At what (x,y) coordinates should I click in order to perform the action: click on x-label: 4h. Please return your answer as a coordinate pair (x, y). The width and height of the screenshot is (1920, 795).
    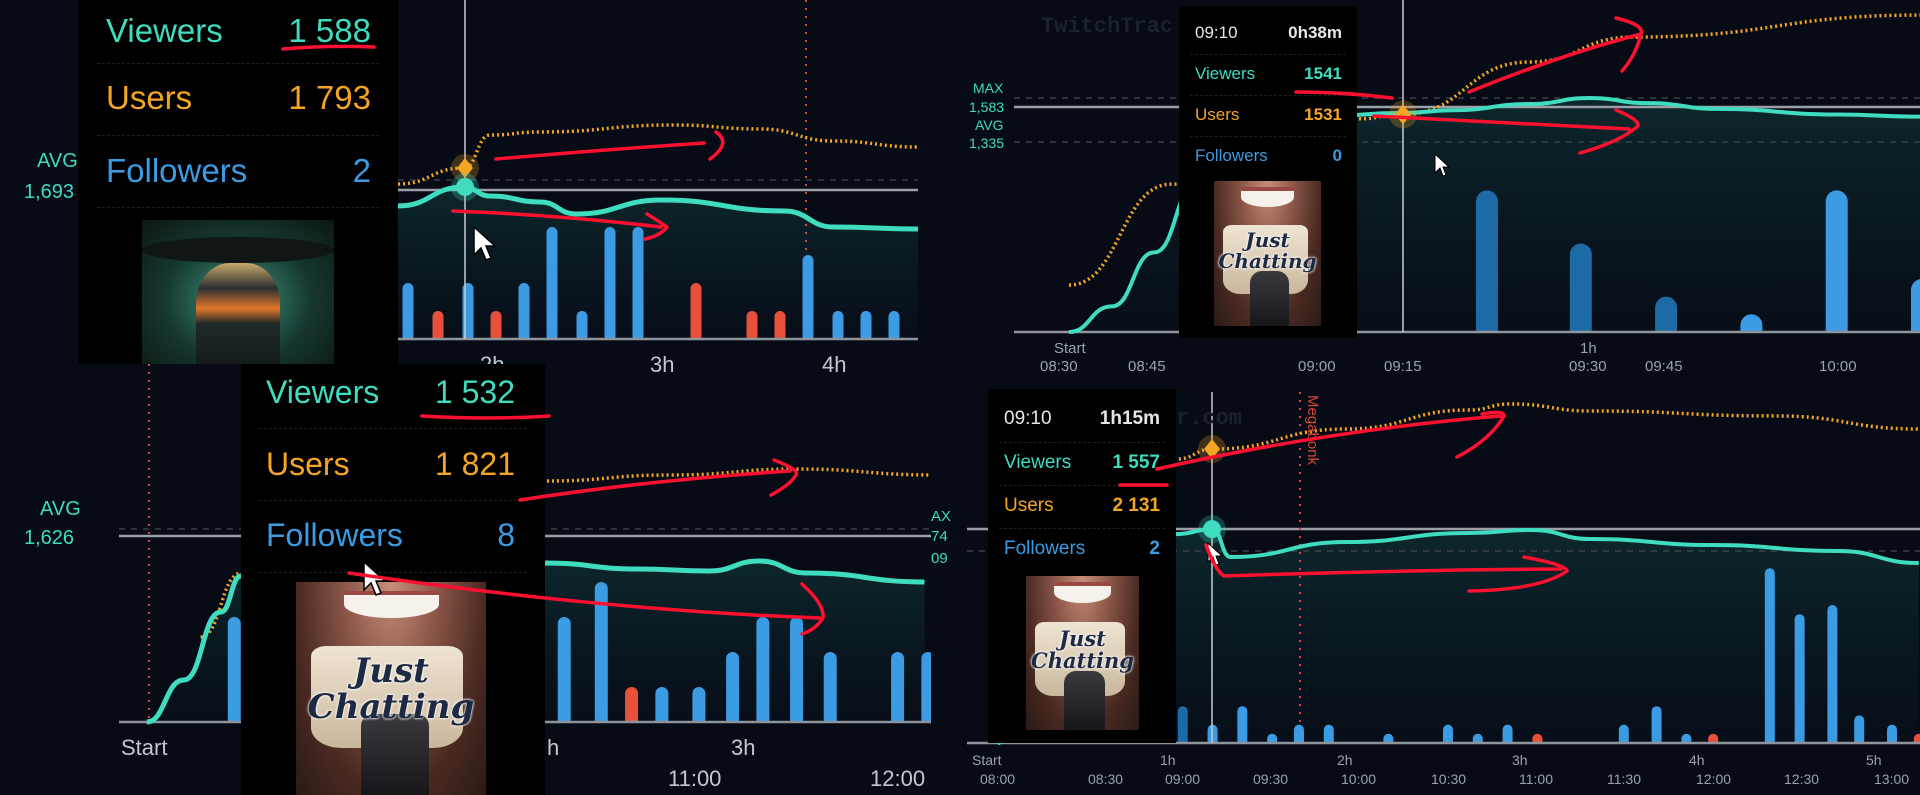
    Looking at the image, I should click on (1697, 760).